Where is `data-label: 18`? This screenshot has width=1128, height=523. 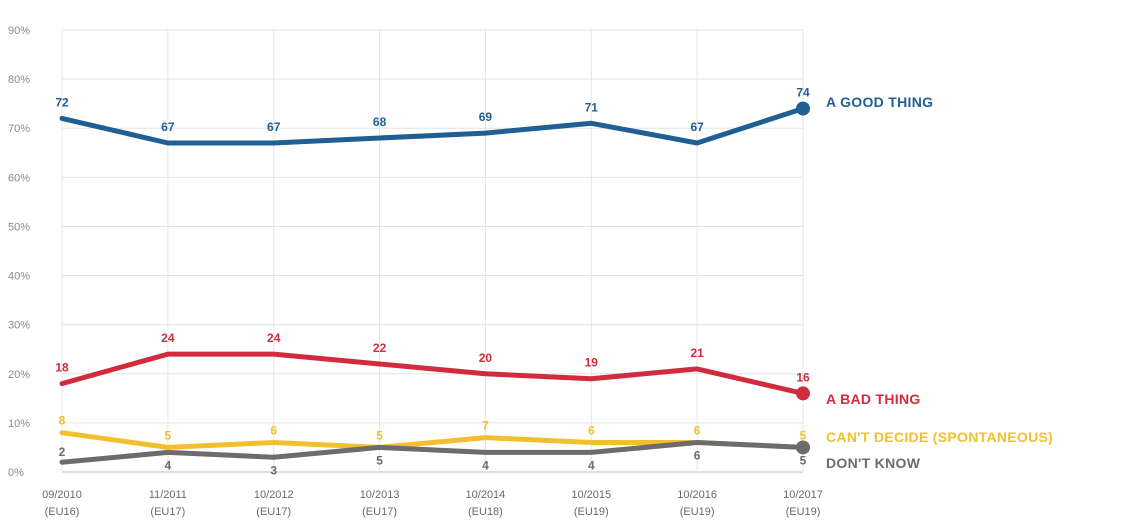 data-label: 18 is located at coordinates (62, 368).